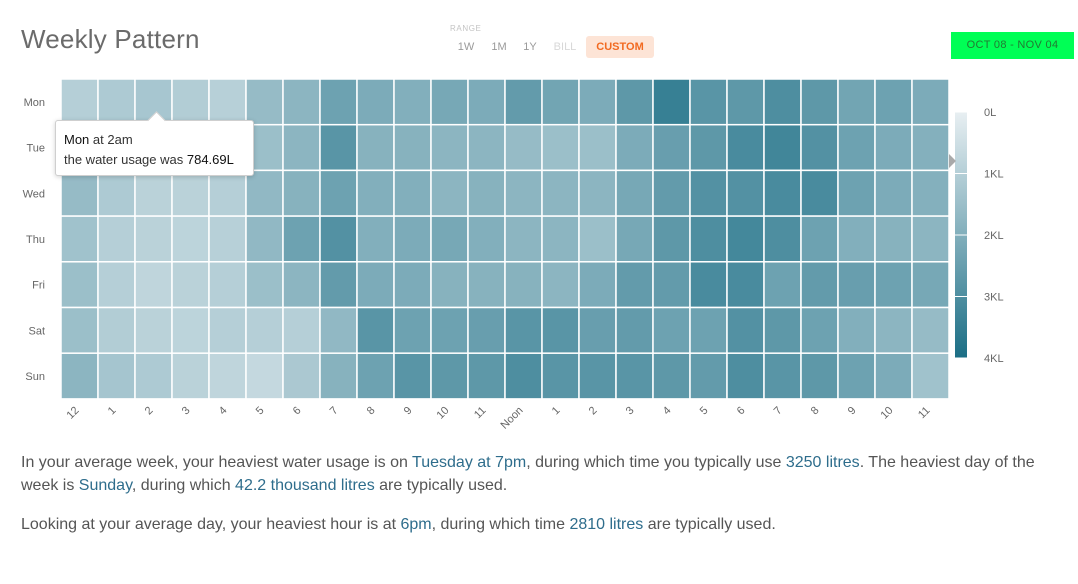 The width and height of the screenshot is (1078, 584). Describe the element at coordinates (620, 47) in the screenshot. I see `range-custom-button: CUSTOM` at that location.